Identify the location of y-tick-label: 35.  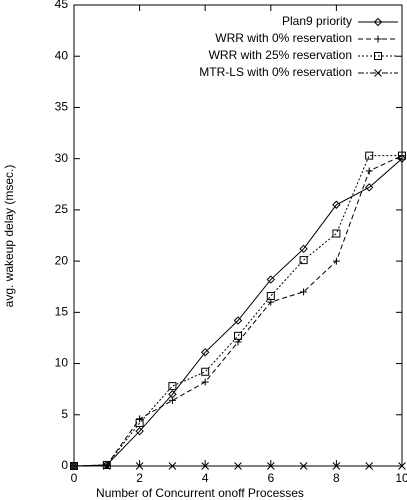
(62, 107).